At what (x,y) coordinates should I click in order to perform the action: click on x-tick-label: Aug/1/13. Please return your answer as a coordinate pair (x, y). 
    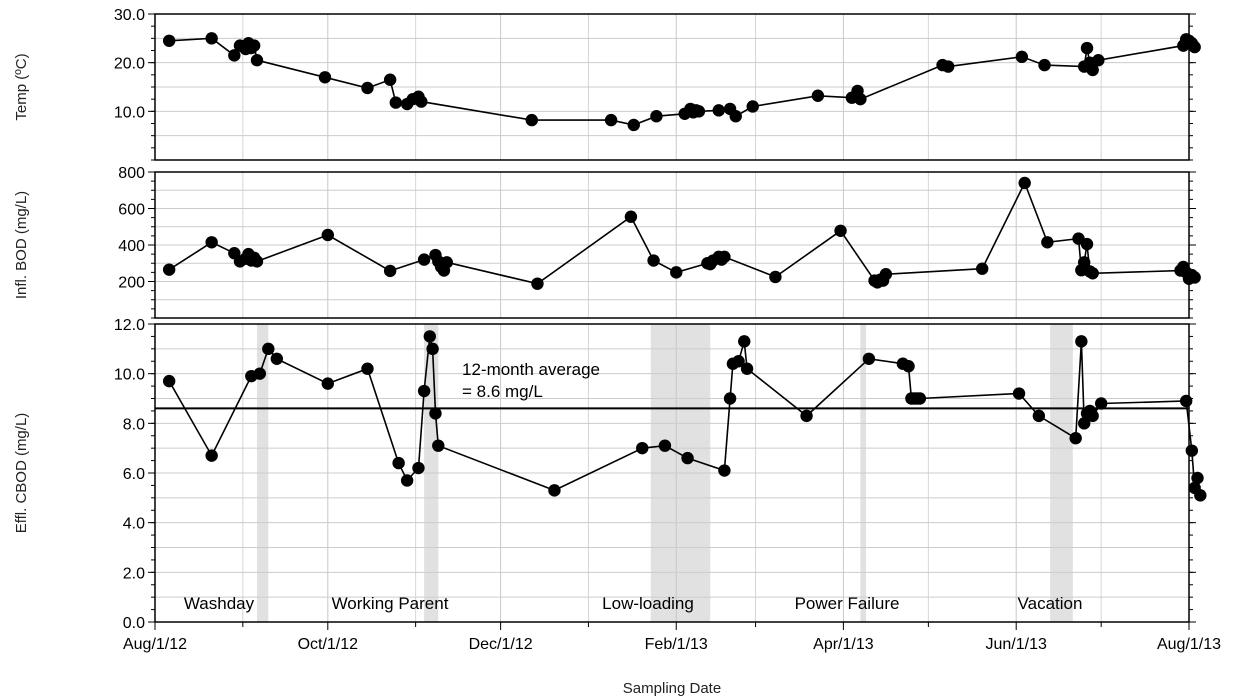
    Looking at the image, I should click on (1189, 644).